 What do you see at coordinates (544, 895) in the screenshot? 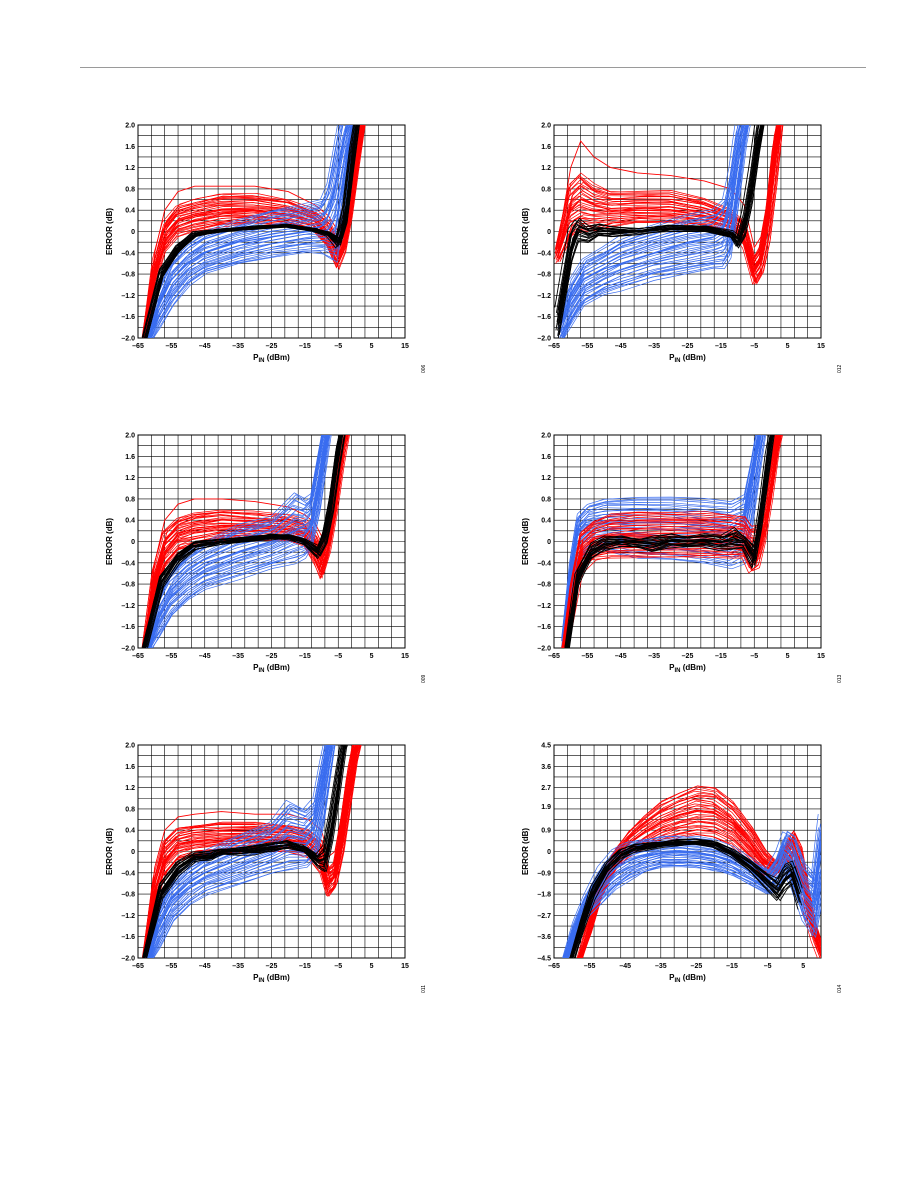
I see `y-tick-label: –1.8` at bounding box center [544, 895].